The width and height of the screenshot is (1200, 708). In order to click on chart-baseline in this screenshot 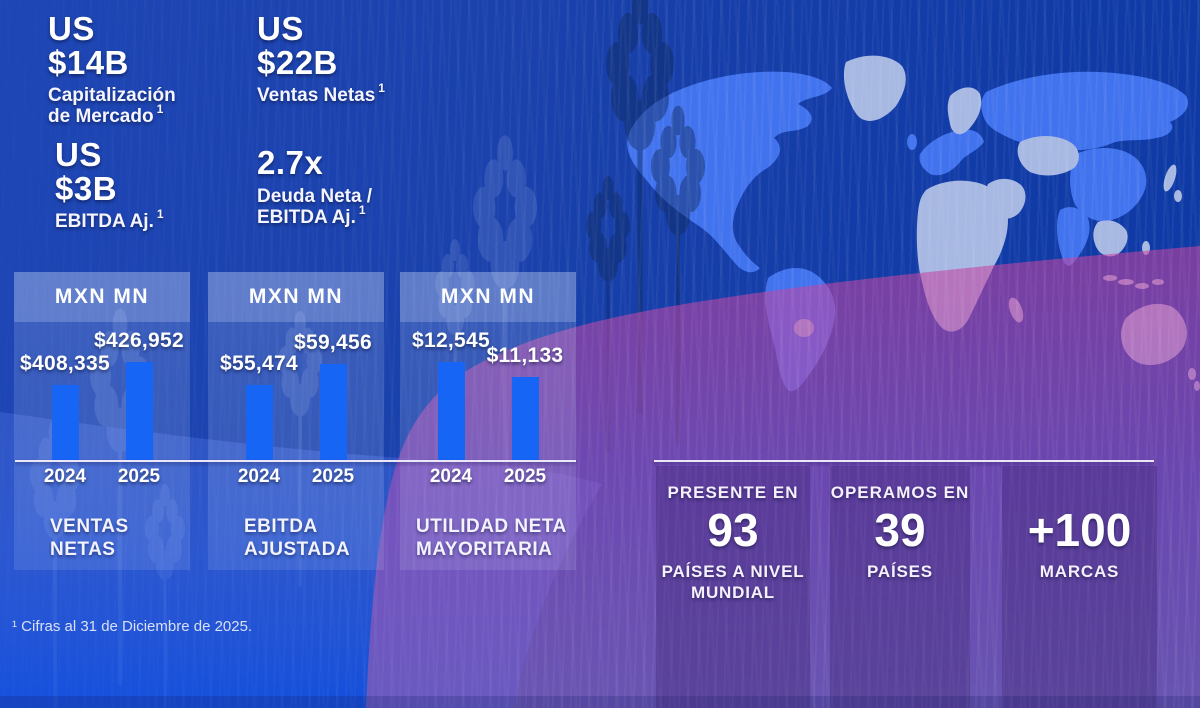, I will do `click(295, 461)`.